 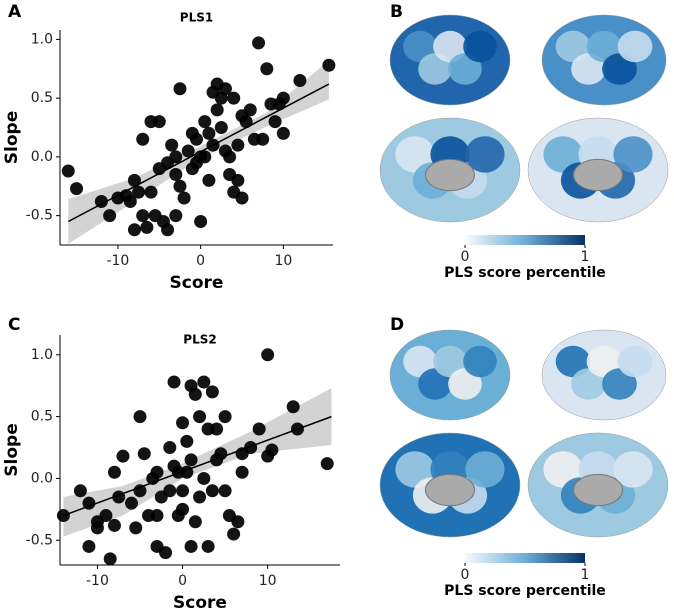 What do you see at coordinates (42, 417) in the screenshot?
I see `y-tick-label: 0.5` at bounding box center [42, 417].